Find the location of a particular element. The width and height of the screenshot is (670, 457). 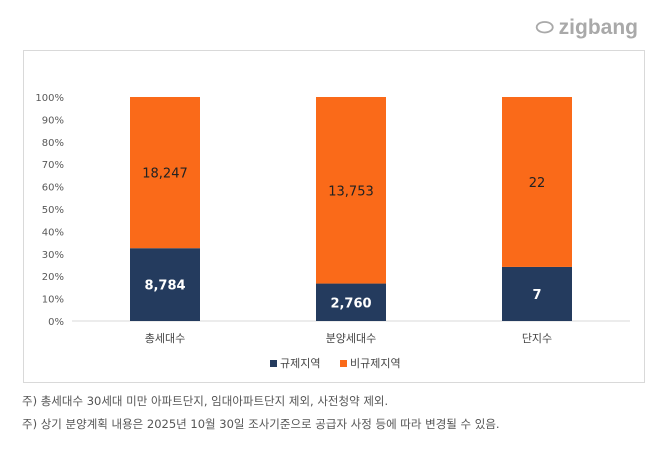

legend-label: 비규제지역 is located at coordinates (375, 363).